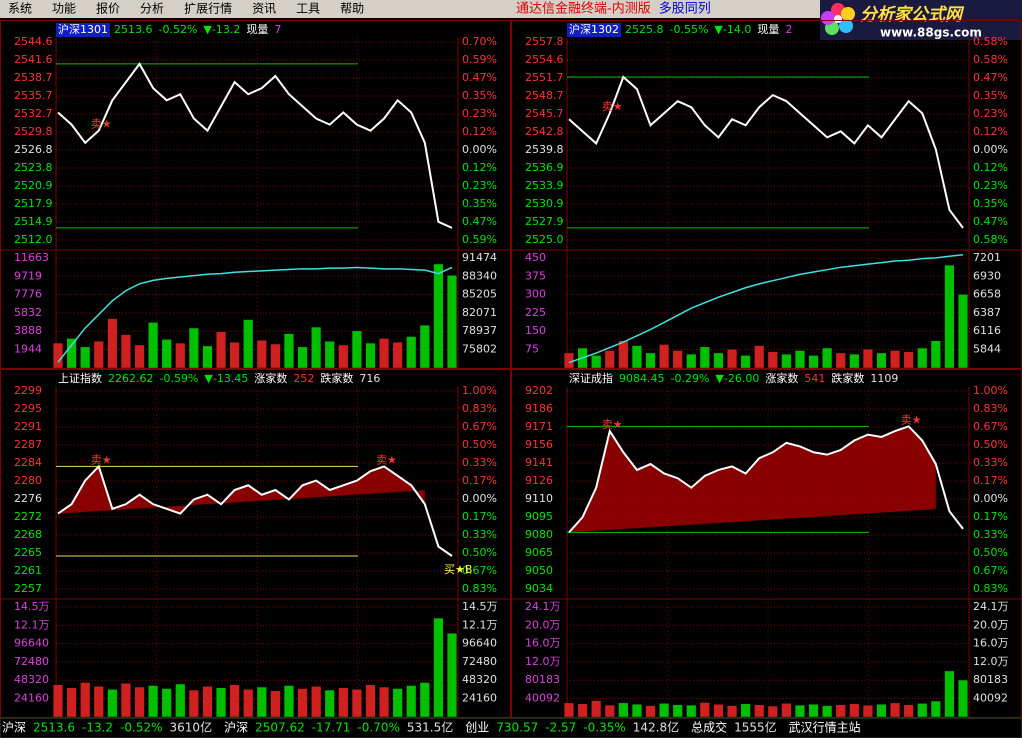  Describe the element at coordinates (990, 462) in the screenshot. I see `pct-label: 0.33%` at that location.